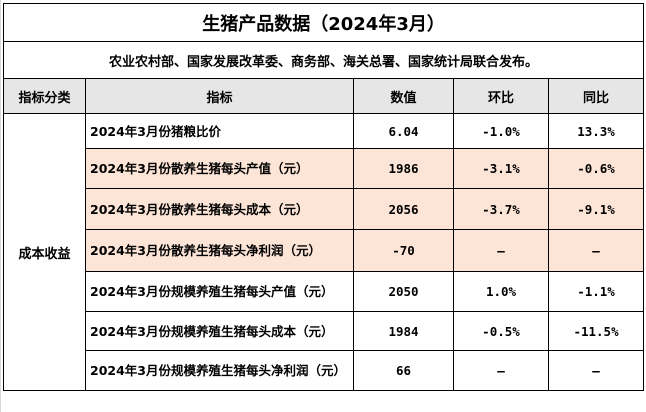  Describe the element at coordinates (0, 206) in the screenshot. I see `sheet-gridline` at that location.